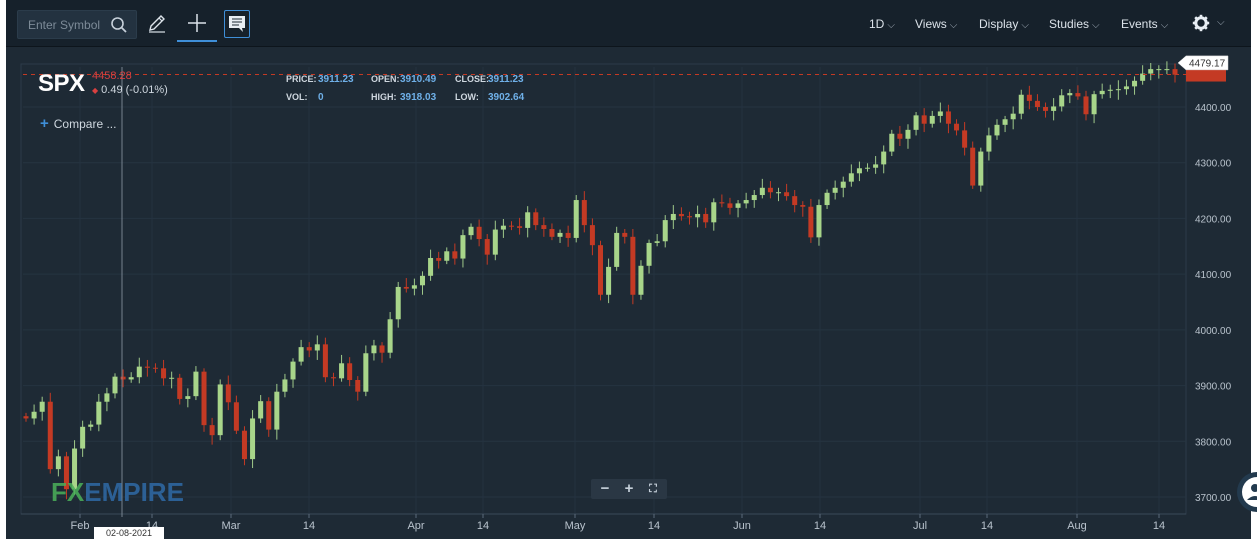 The height and width of the screenshot is (539, 1257). Describe the element at coordinates (68, 492) in the screenshot. I see `logo-fx: FX` at that location.